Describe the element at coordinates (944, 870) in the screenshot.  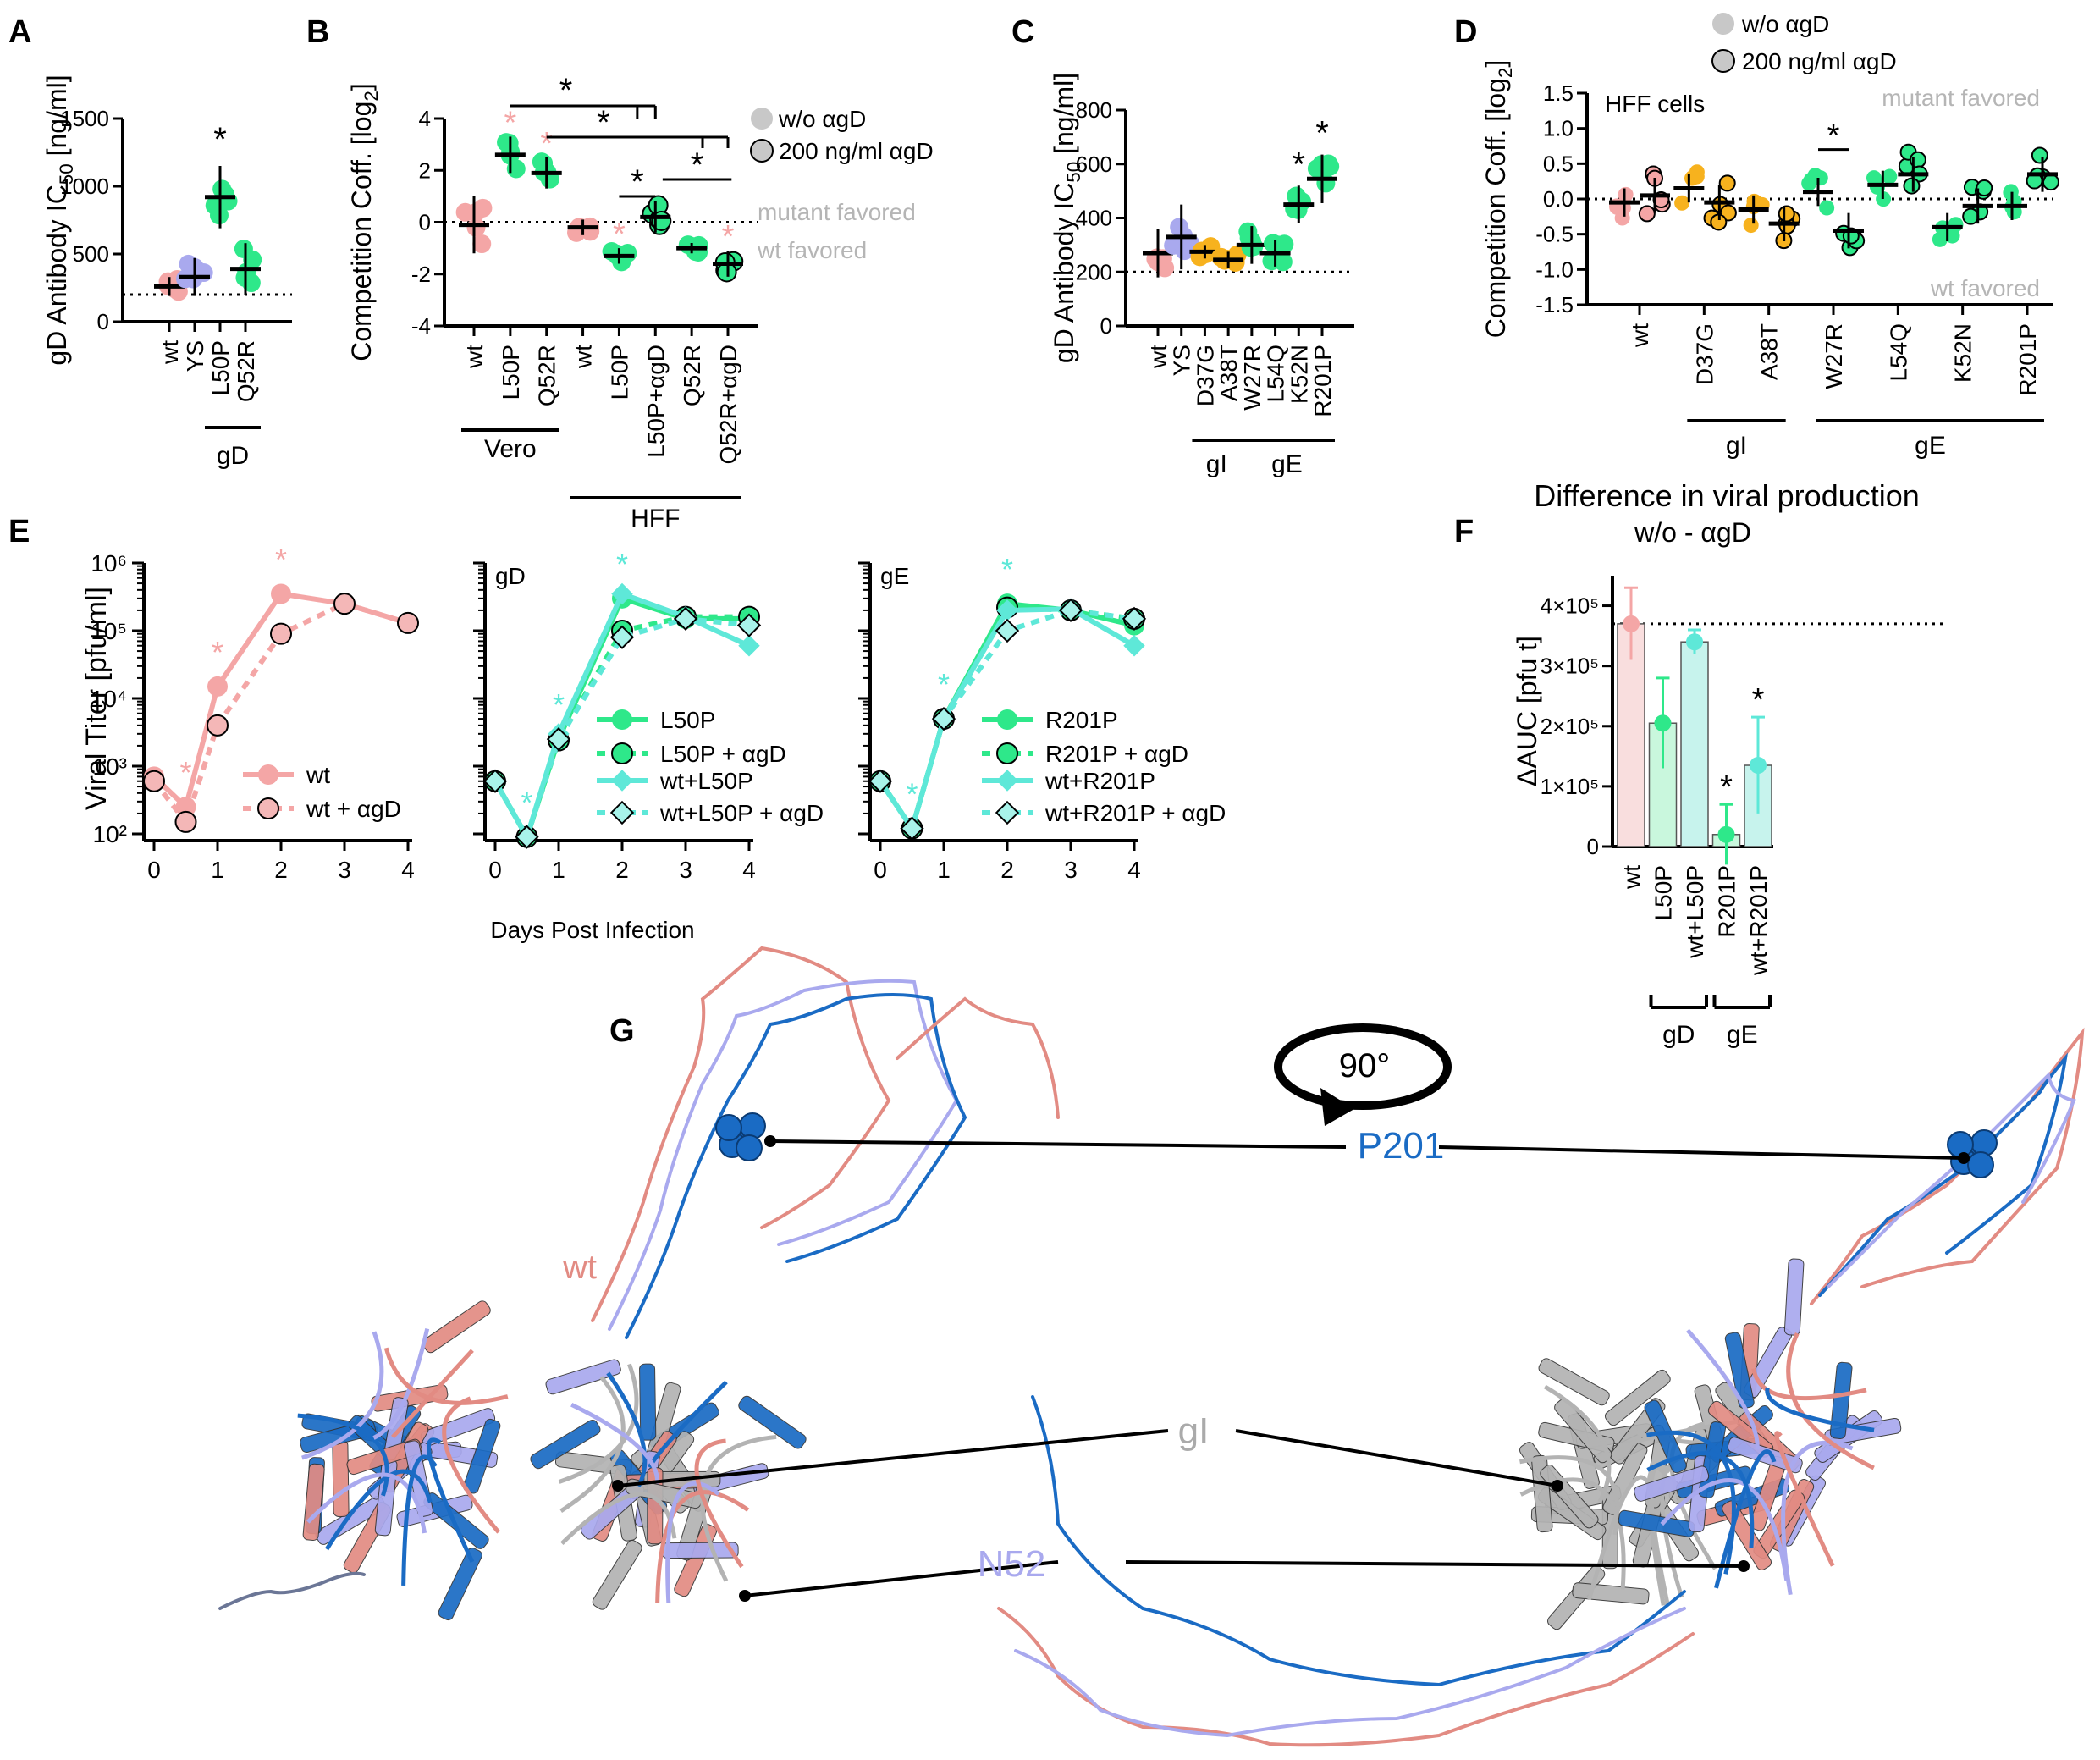
I see `x-tick-label: 1` at that location.